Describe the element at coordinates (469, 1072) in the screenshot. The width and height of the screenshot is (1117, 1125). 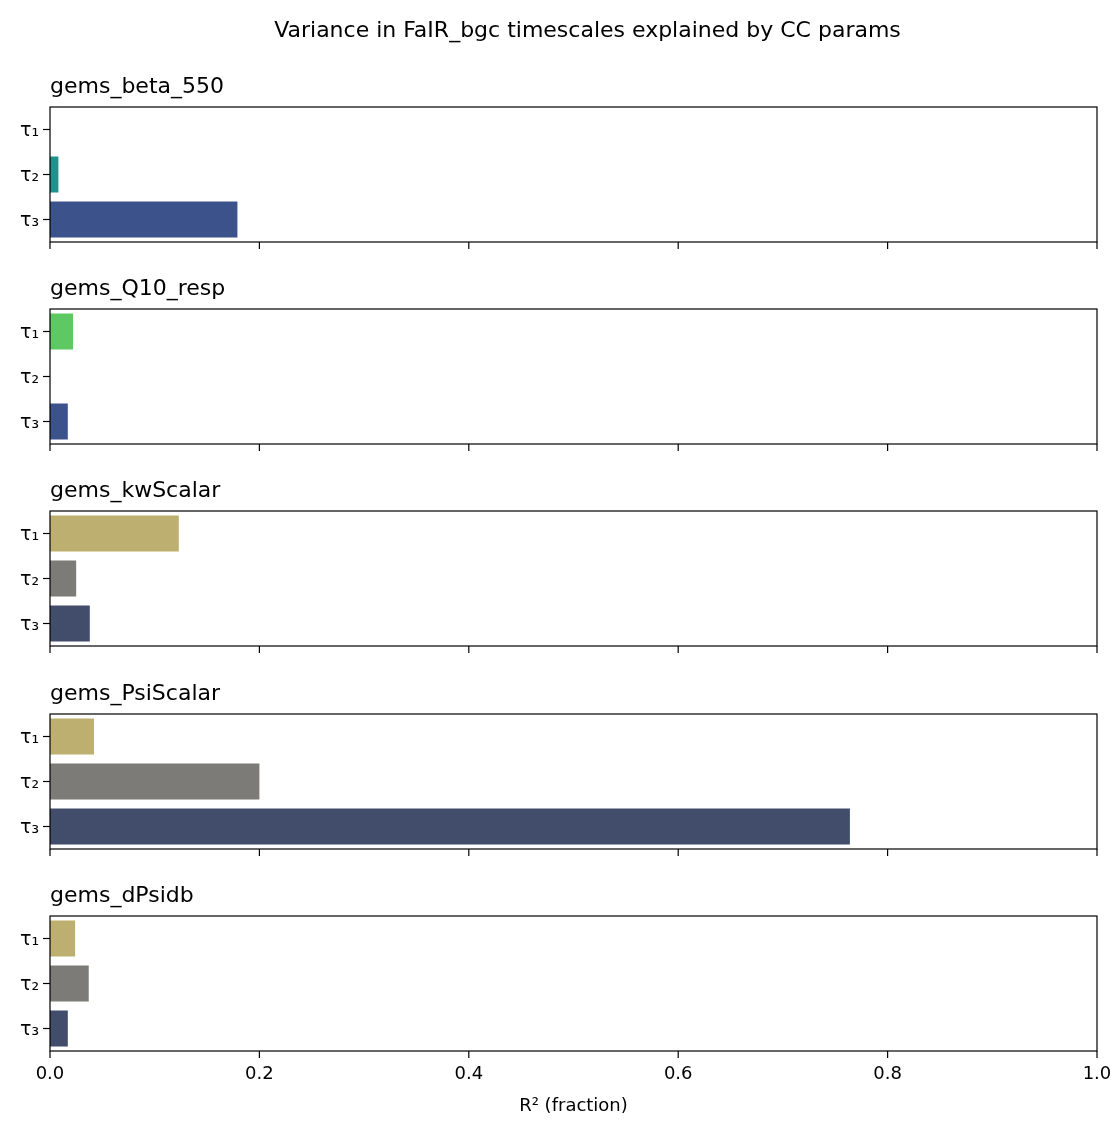
I see `x-tick-label: 0.4` at that location.